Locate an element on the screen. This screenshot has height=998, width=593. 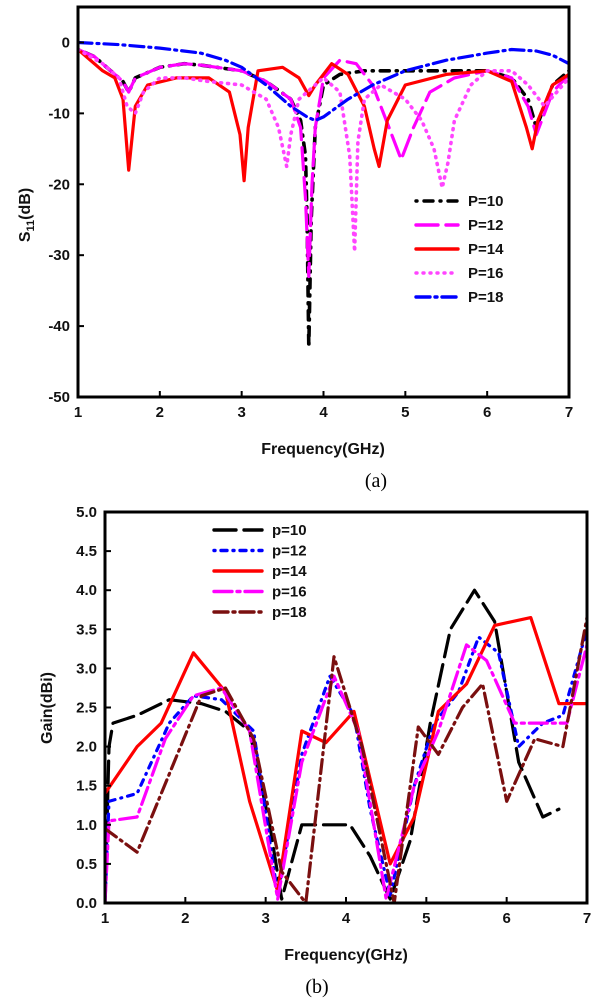
y-tick-label-a: -30 is located at coordinates (59, 255).